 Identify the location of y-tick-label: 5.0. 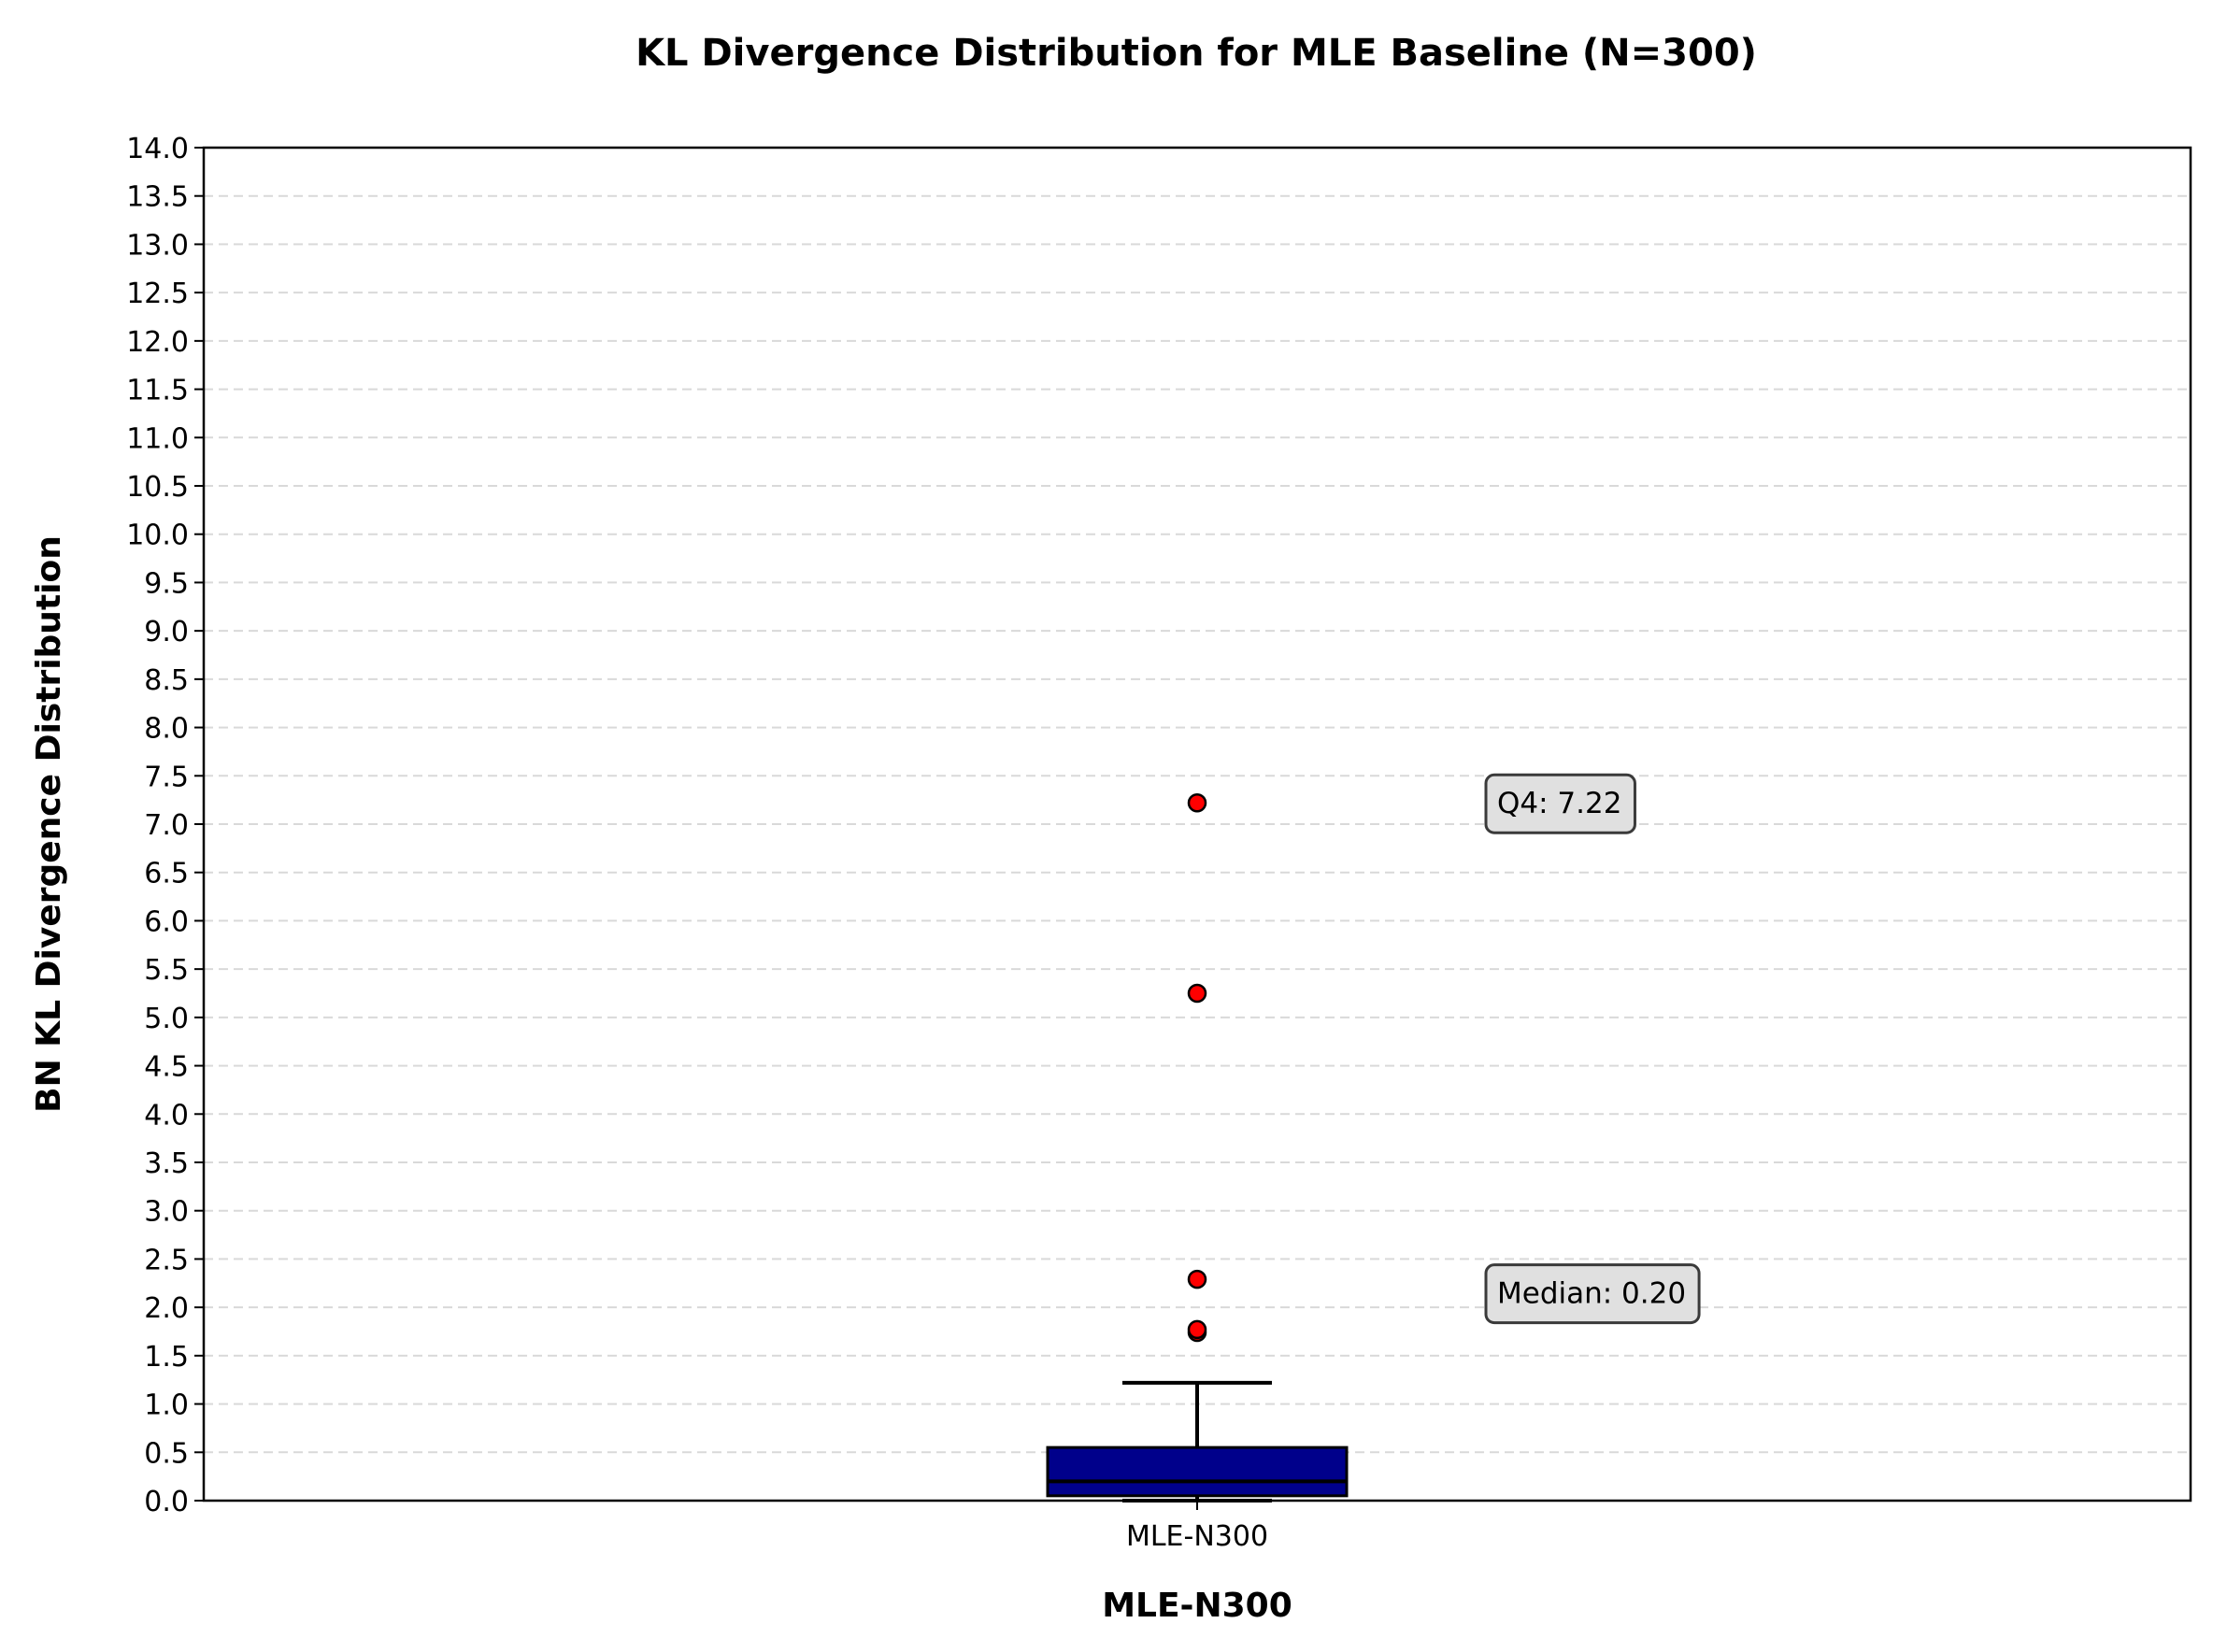
(166, 1019).